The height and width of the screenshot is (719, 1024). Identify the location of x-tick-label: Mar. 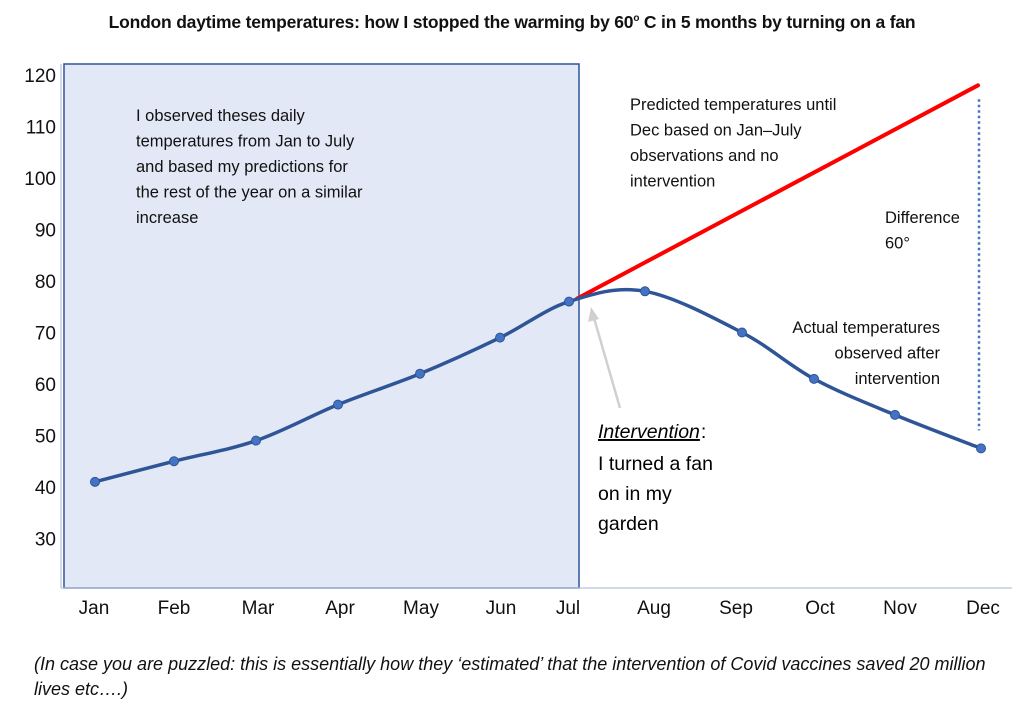
(258, 608).